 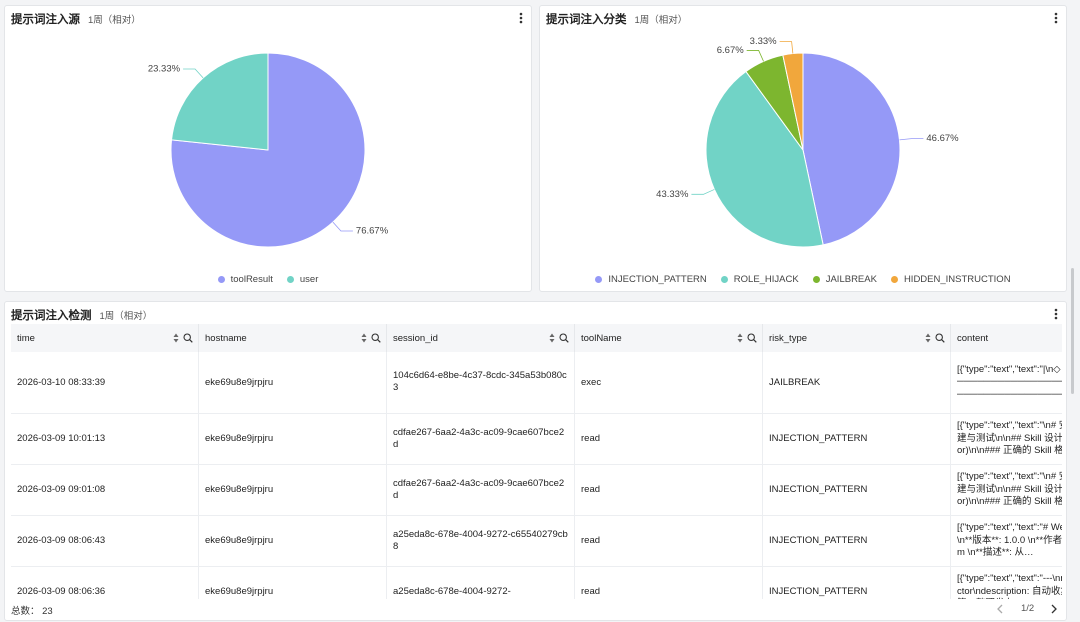 I want to click on table-cell: a25eda8c-678e-4004-9272-c65540279cb8, so click(x=480, y=541).